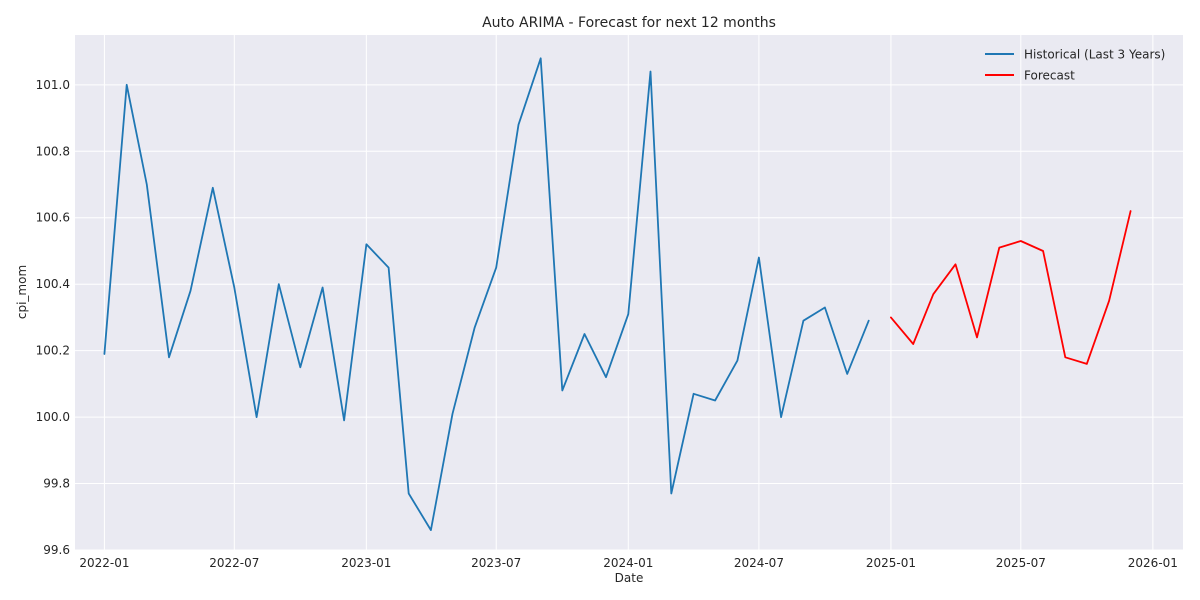 Image resolution: width=1200 pixels, height=600 pixels. I want to click on y-axis-label: cpi_mom, so click(22, 292).